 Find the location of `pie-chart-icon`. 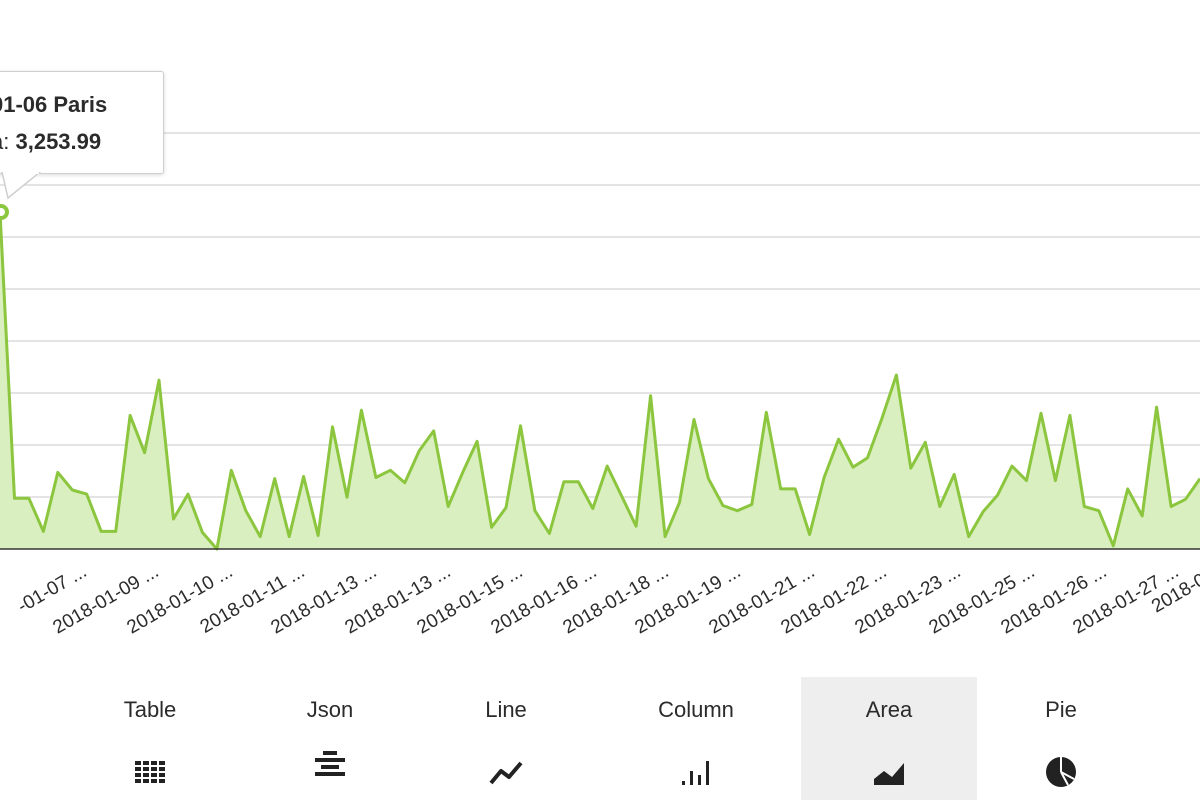

pie-chart-icon is located at coordinates (1061, 772).